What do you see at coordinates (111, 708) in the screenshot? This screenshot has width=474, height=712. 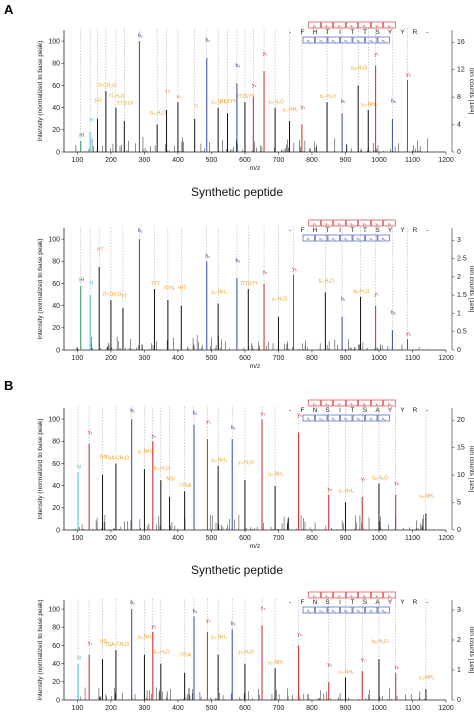 I see `x-tick-label: 200` at bounding box center [111, 708].